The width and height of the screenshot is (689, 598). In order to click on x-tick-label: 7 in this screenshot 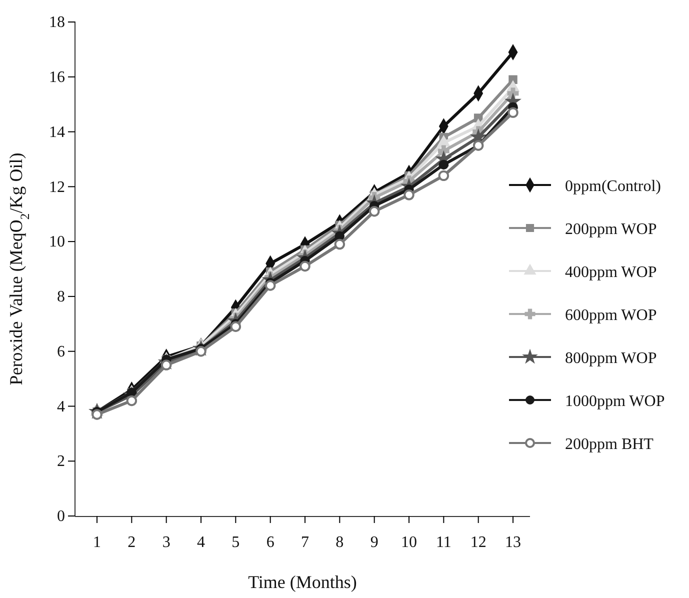, I will do `click(305, 542)`.